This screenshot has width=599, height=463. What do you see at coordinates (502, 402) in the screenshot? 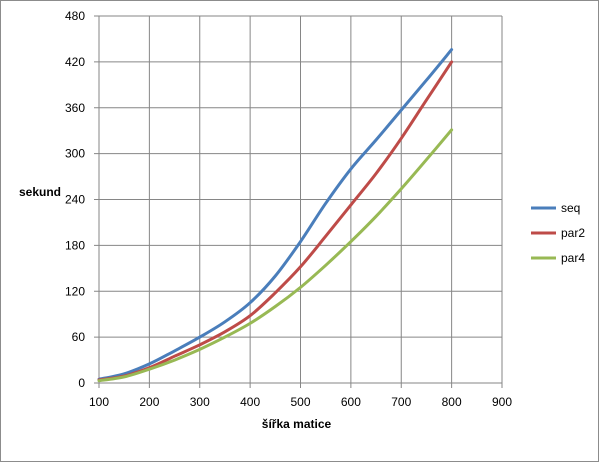
I see `x-tick-label: 900` at bounding box center [502, 402].